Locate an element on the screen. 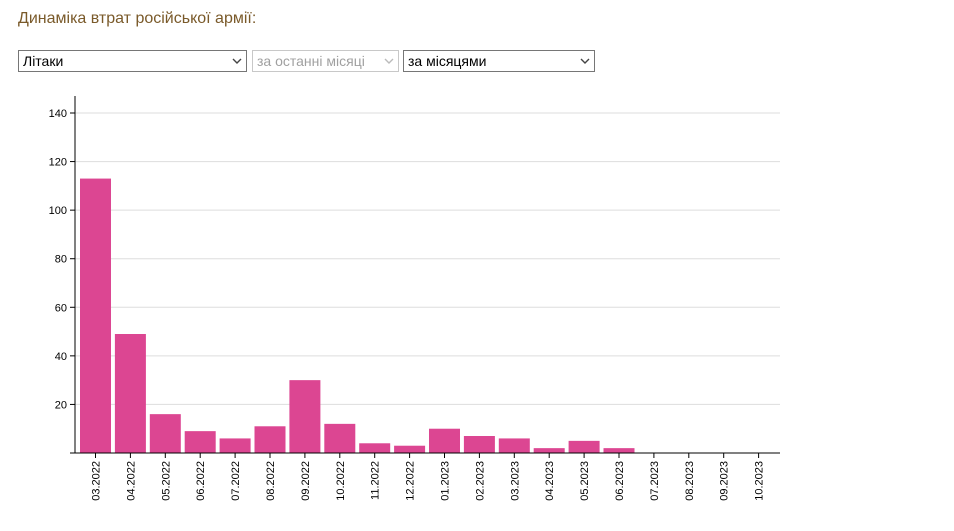 This screenshot has width=954, height=531. bar-11.2022 is located at coordinates (375, 448).